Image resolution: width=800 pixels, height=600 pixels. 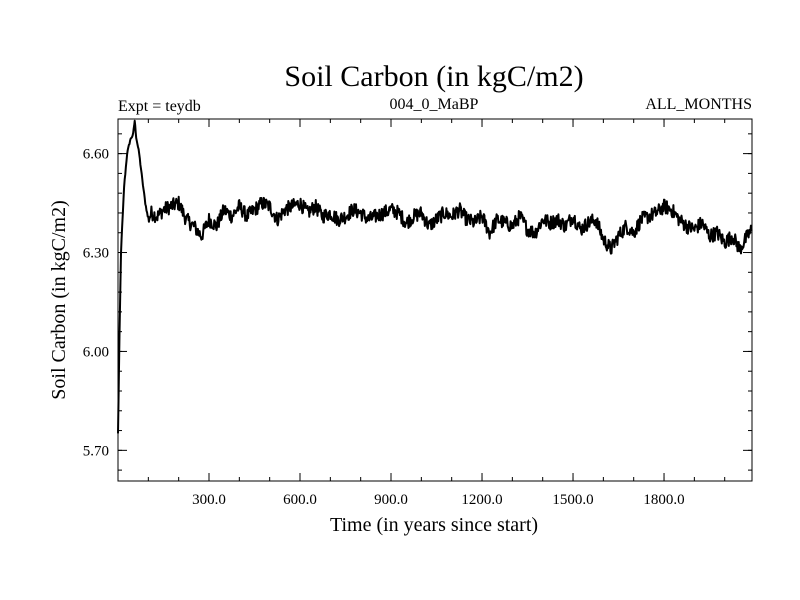 I want to click on y-tick-label: 6.60, so click(x=96, y=155).